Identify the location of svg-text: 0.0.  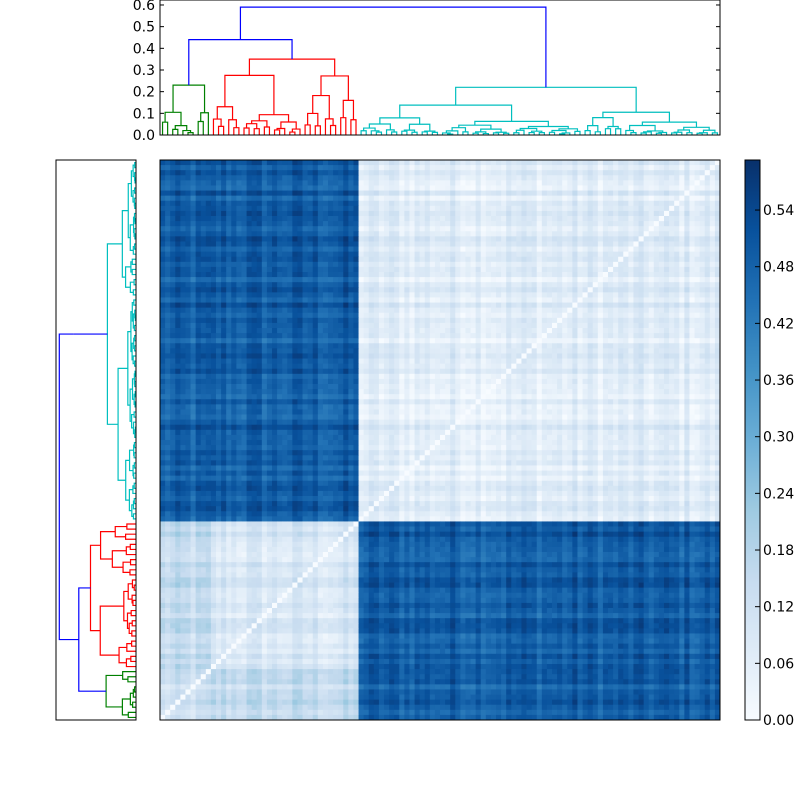
(144, 136).